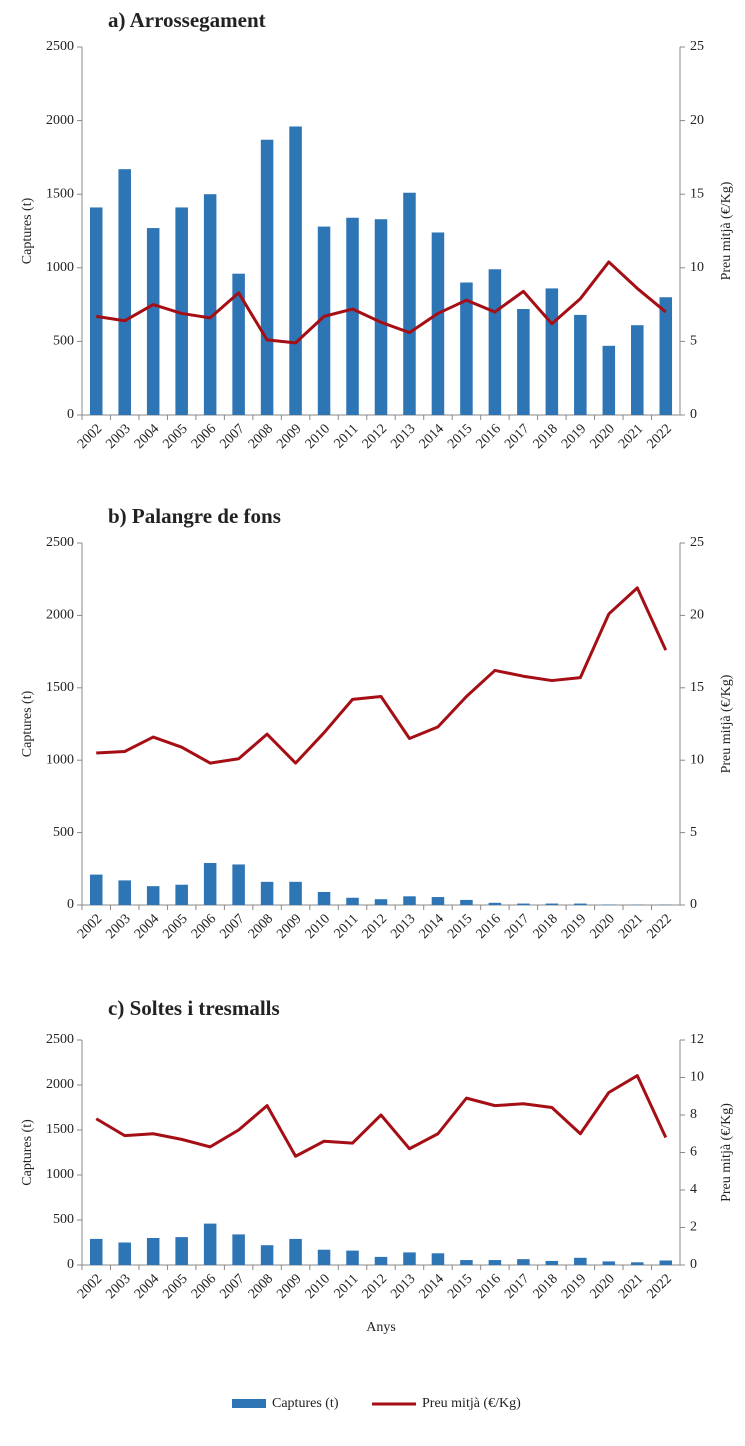 The image size is (745, 1446). I want to click on x-tick-label: 2003, so click(118, 926).